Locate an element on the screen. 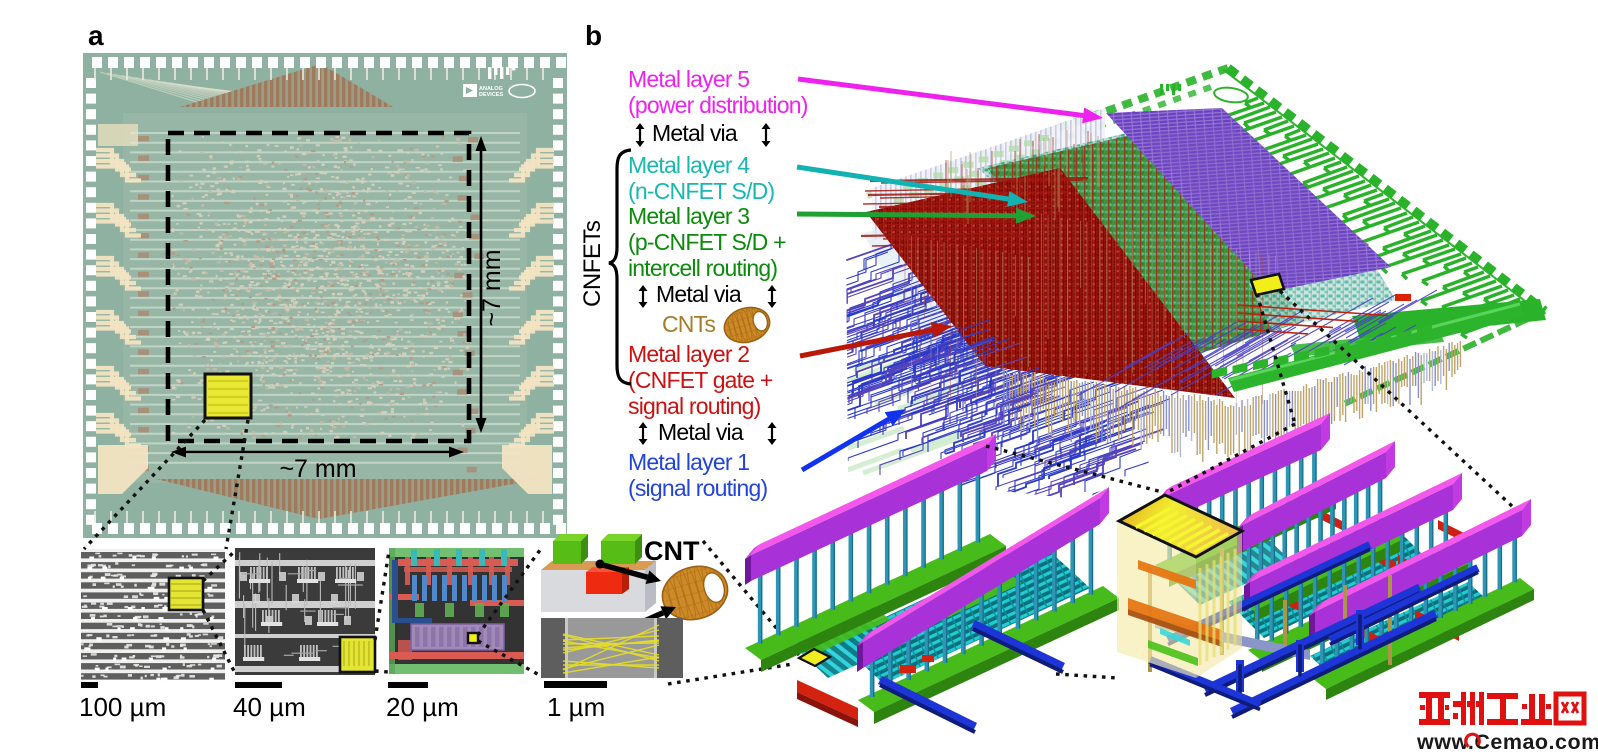  svg-text: Metal layer 4 is located at coordinates (689, 165).